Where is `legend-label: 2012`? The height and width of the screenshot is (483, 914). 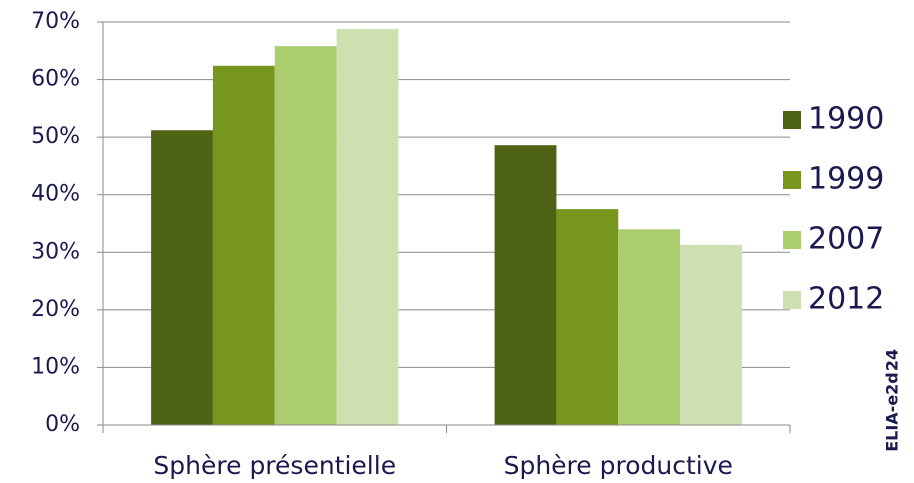 legend-label: 2012 is located at coordinates (846, 299).